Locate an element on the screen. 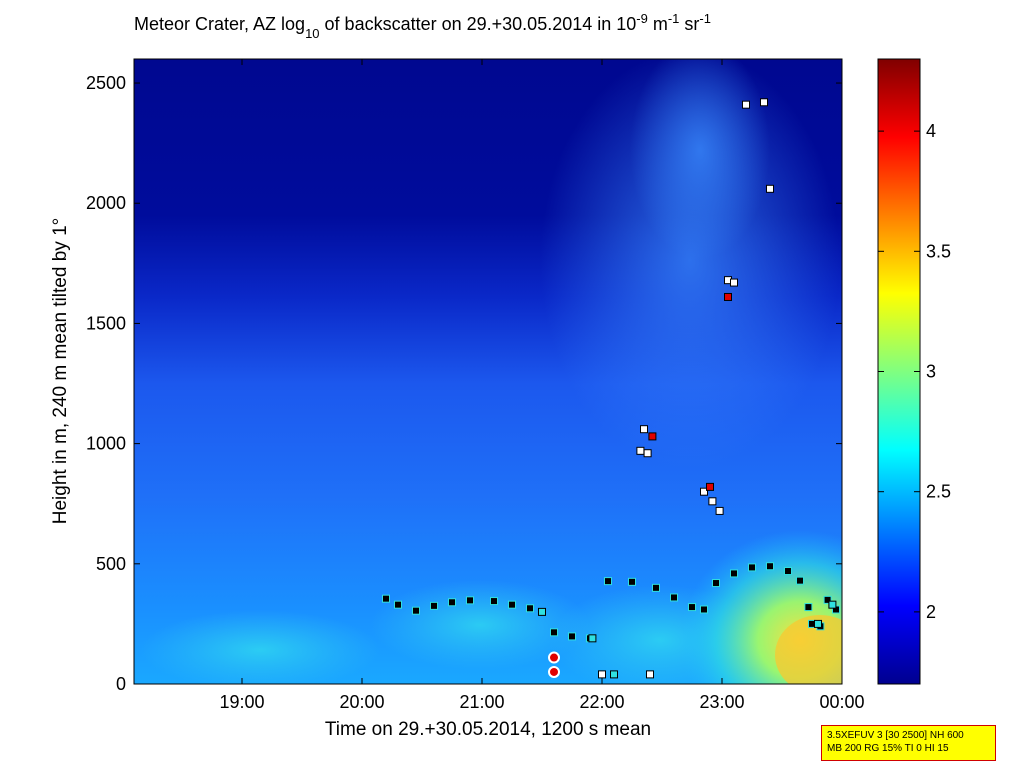  x-tick-label: 00:00 is located at coordinates (841, 702).